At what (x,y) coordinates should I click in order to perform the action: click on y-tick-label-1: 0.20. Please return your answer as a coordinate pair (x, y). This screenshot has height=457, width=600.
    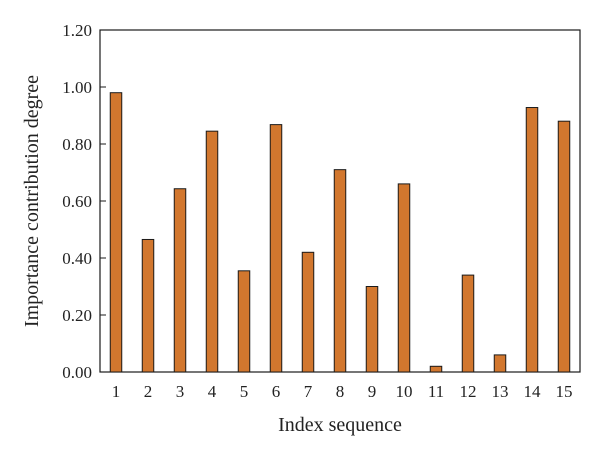
    Looking at the image, I should click on (77, 315).